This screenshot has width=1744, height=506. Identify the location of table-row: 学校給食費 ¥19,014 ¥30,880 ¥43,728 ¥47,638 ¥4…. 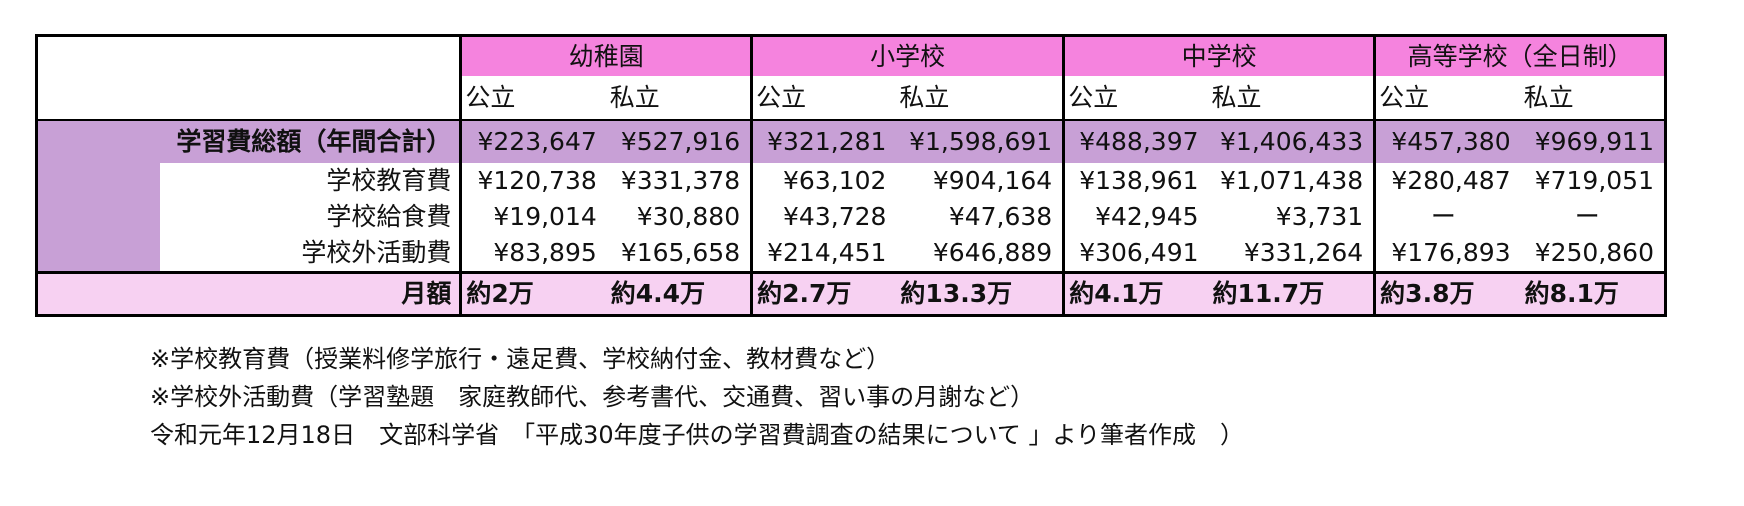
(852, 217).